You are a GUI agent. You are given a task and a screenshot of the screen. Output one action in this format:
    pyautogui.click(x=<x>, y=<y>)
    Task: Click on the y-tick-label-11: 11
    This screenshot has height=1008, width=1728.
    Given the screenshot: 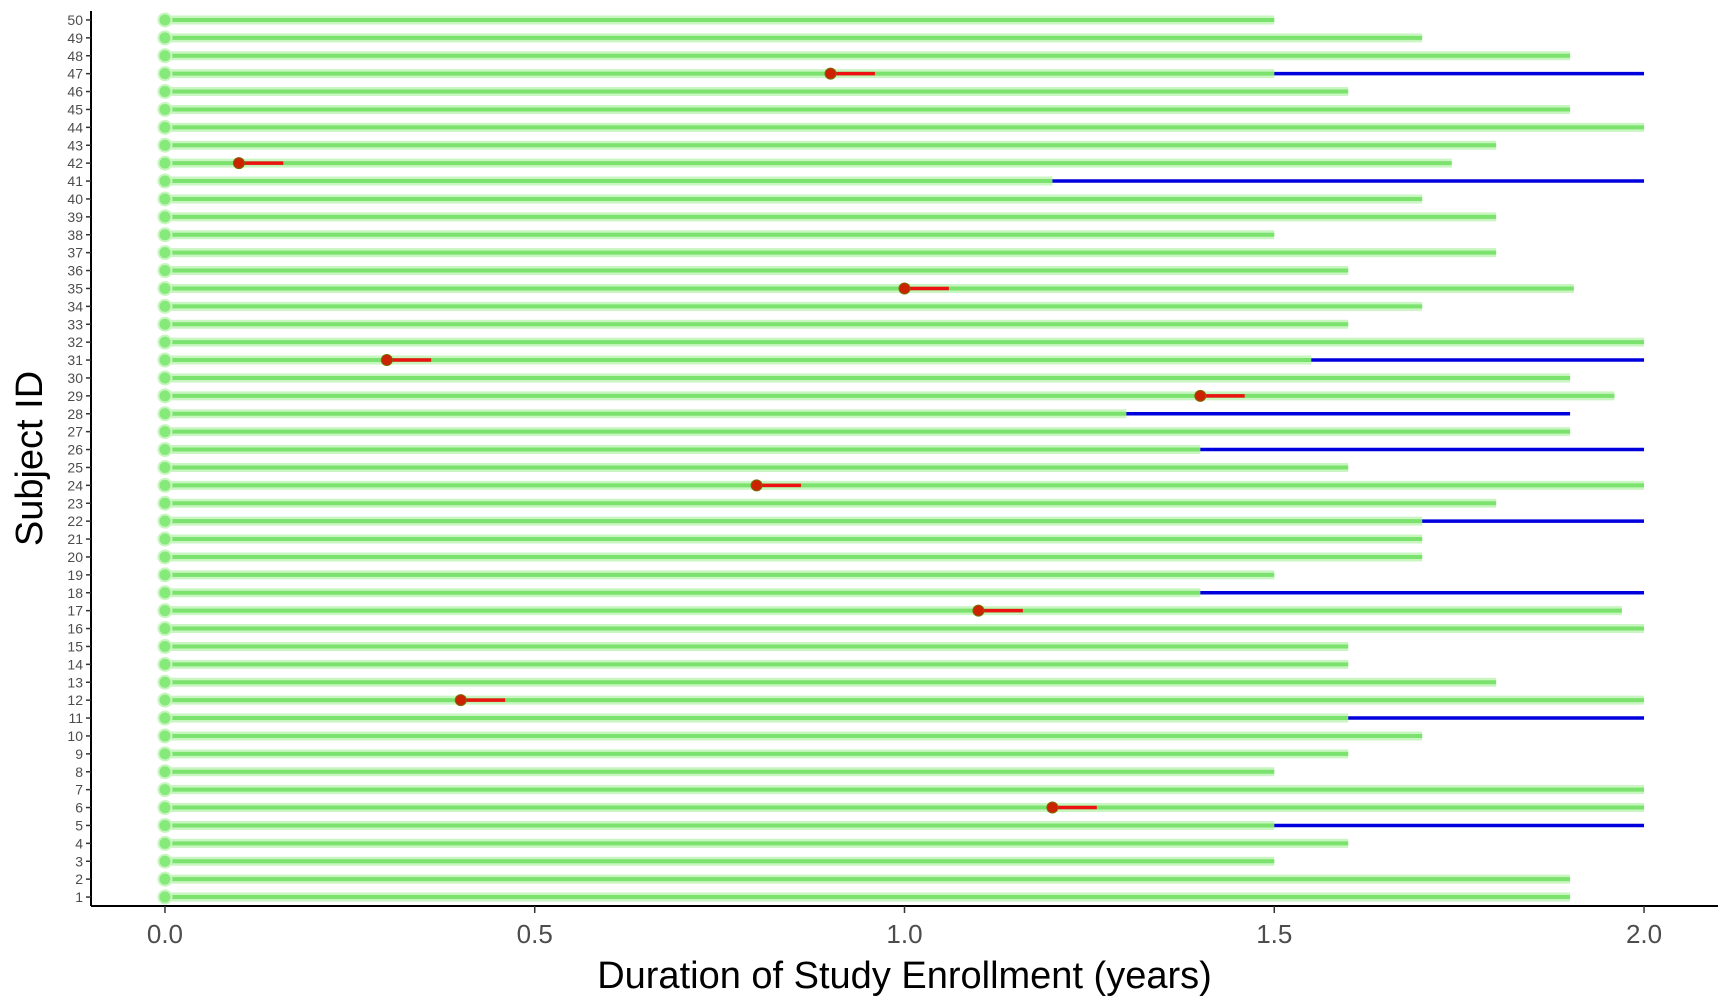 What is the action you would take?
    pyautogui.click(x=75, y=718)
    